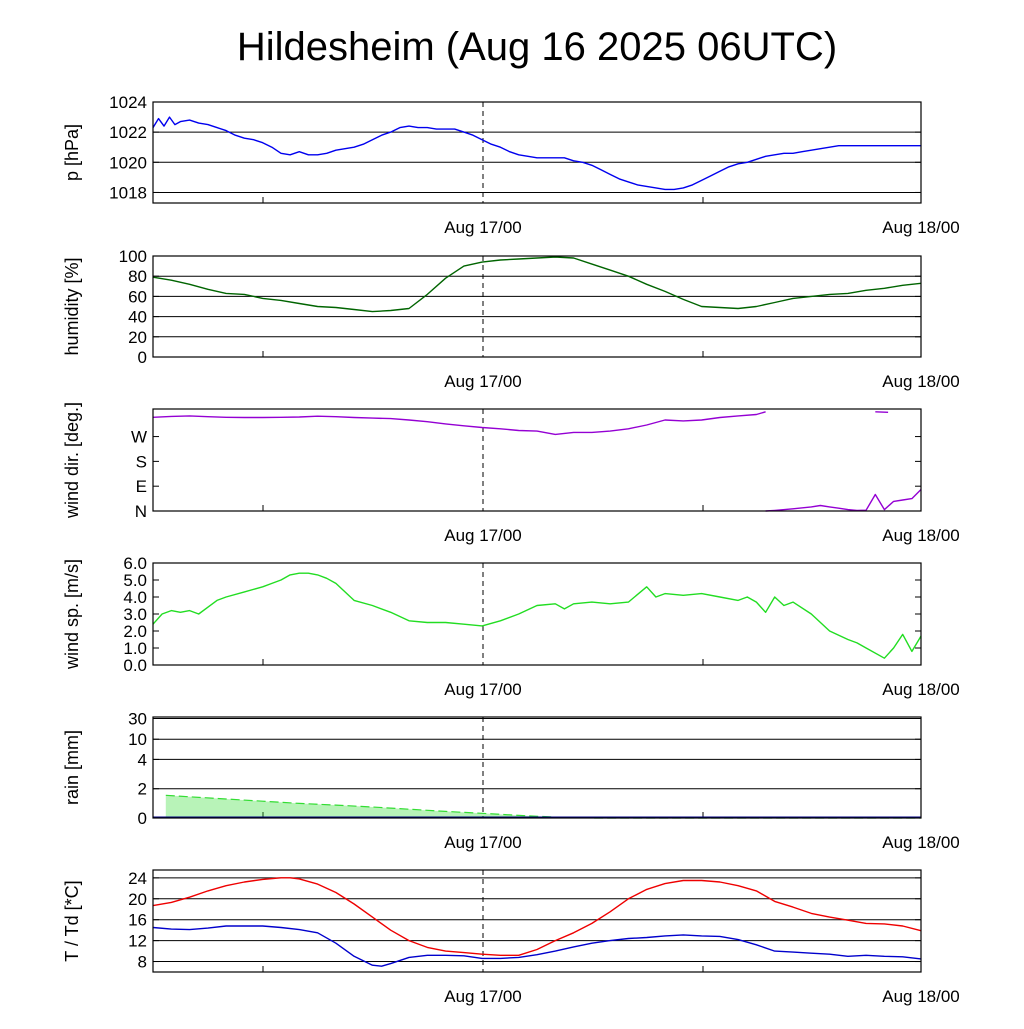 The height and width of the screenshot is (1029, 1024). Describe the element at coordinates (137, 941) in the screenshot. I see `temperature-y-tick-label-1: 12` at that location.